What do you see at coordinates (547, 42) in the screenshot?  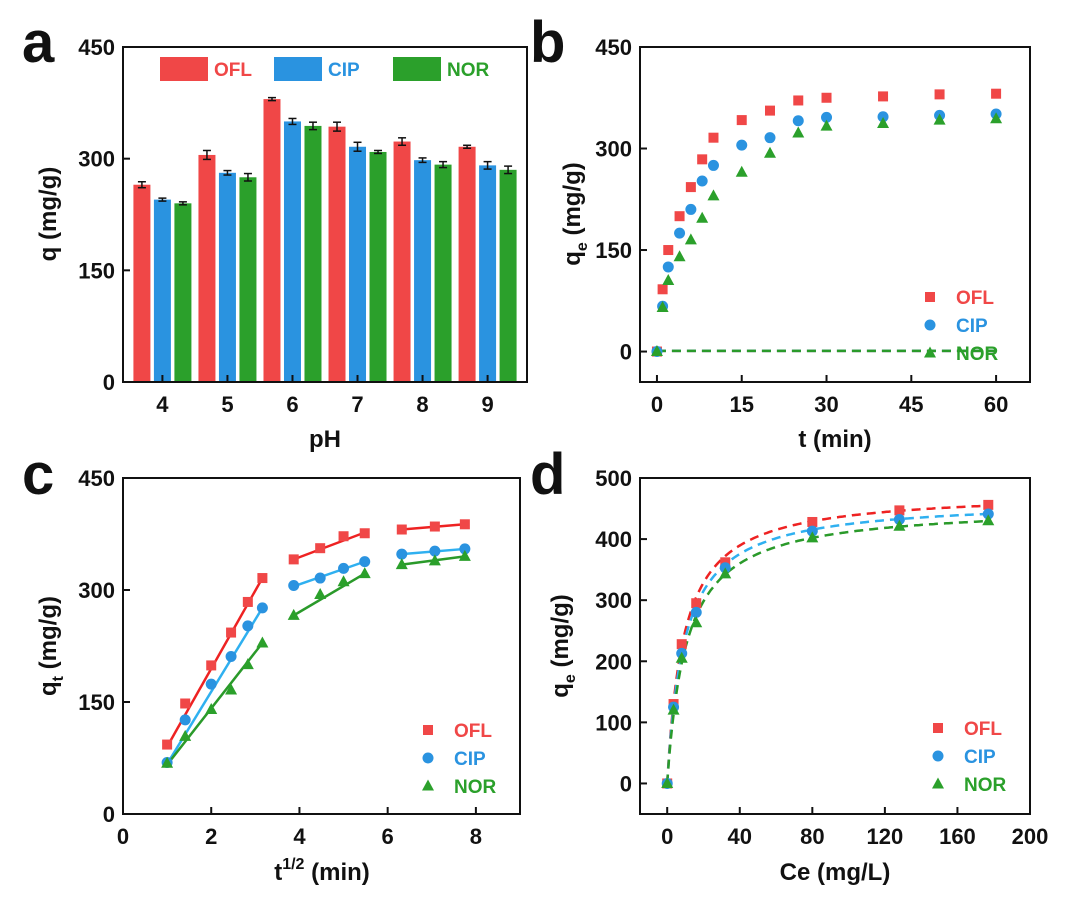 I see `panel-letter-b: b` at bounding box center [547, 42].